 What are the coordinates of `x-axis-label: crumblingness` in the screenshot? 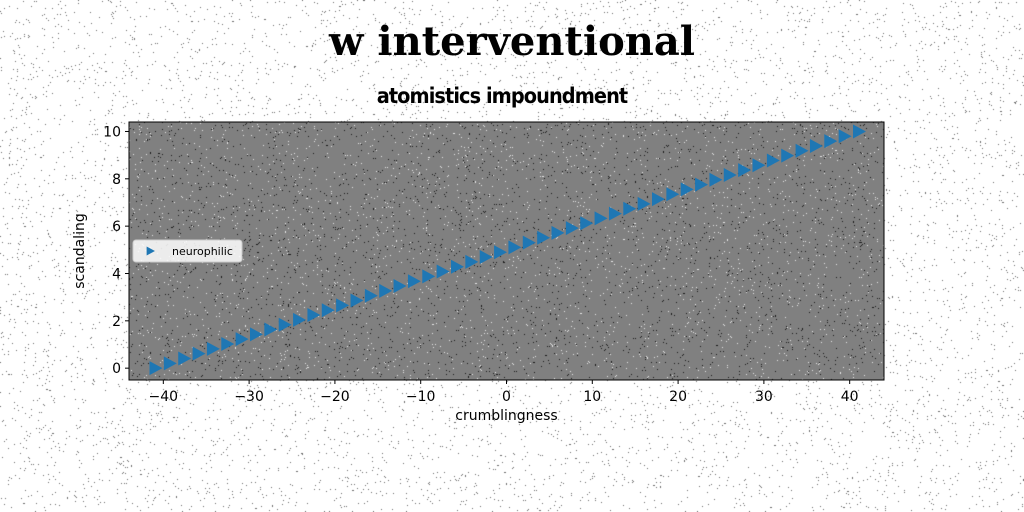 It's located at (506, 416).